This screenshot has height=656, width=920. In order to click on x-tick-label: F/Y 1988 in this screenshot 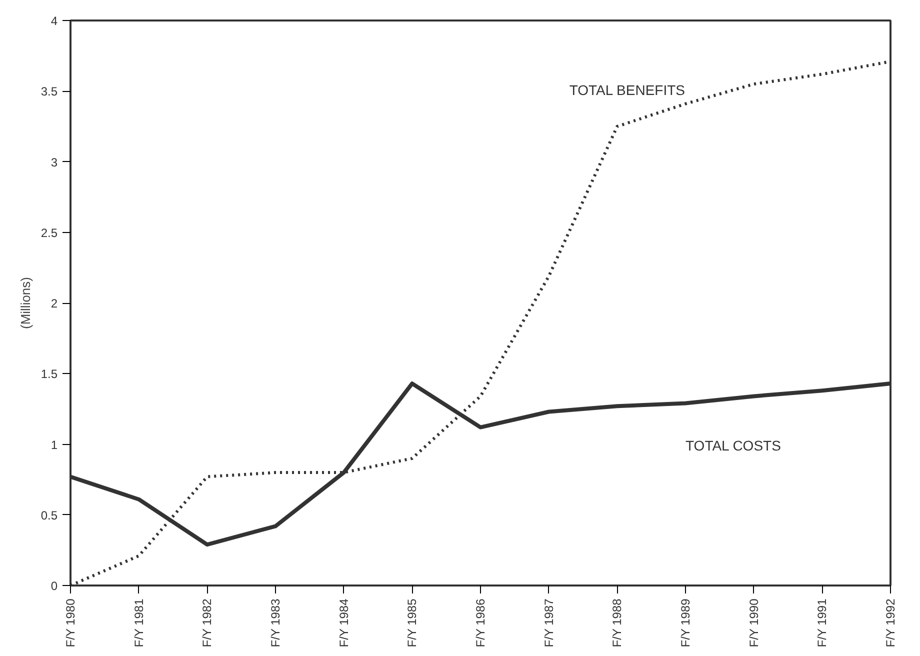, I will do `click(617, 623)`.